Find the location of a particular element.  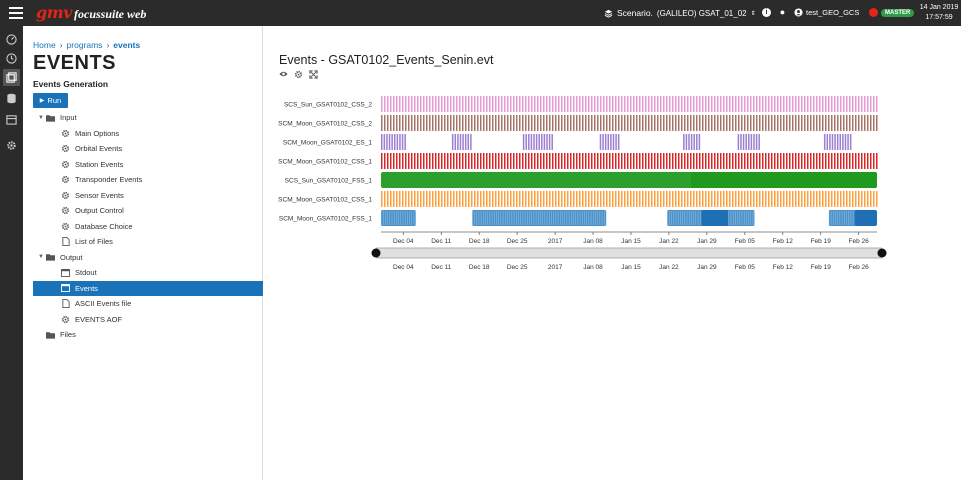

run-button: ▶ Run is located at coordinates (50, 100).